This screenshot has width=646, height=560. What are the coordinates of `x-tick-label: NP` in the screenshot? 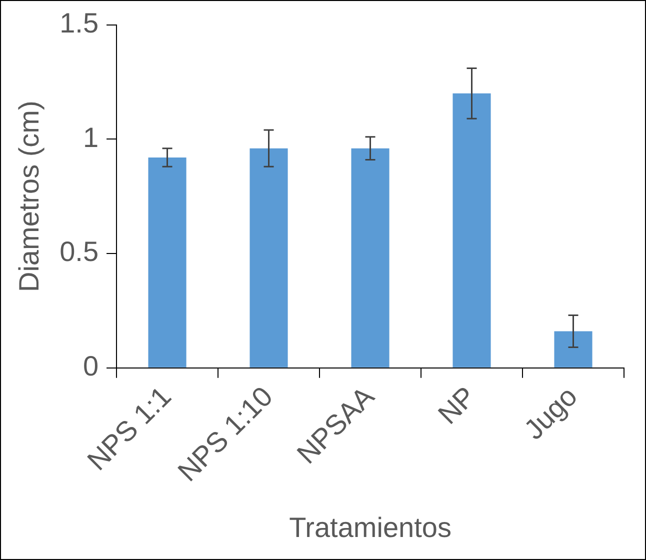 It's located at (457, 405).